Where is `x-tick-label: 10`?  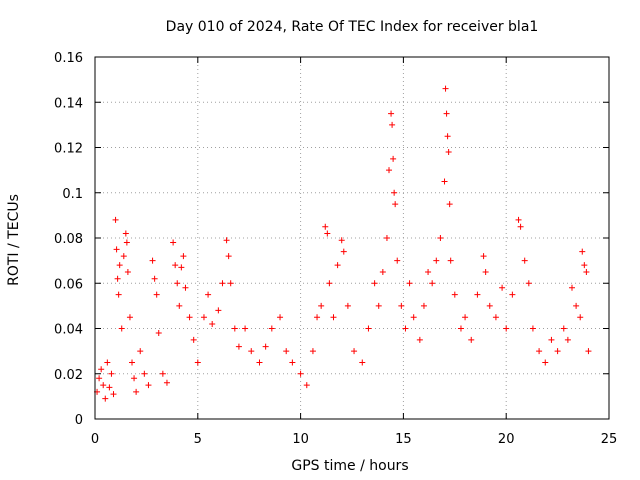
x-tick-label: 10 is located at coordinates (300, 439).